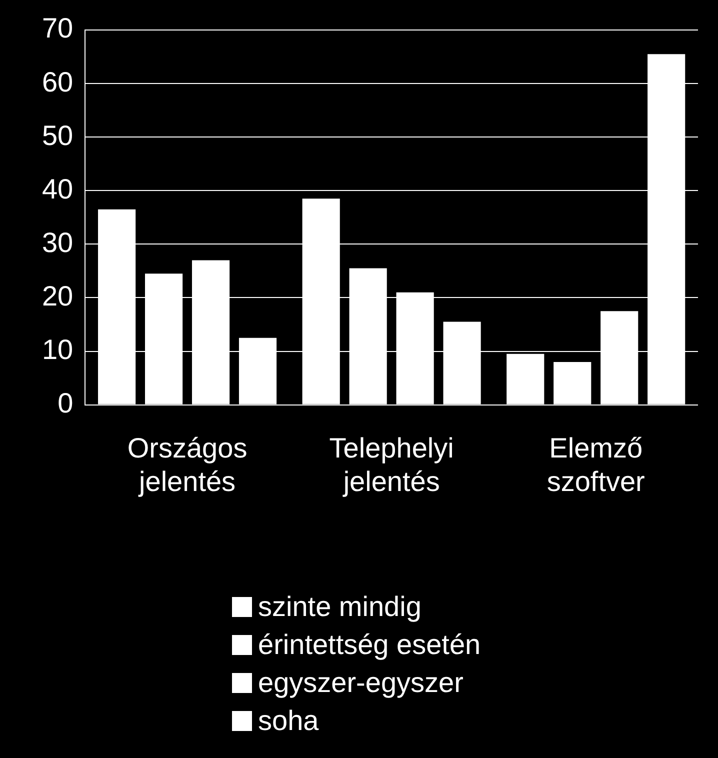  Describe the element at coordinates (58, 82) in the screenshot. I see `y-tick-label: 60` at that location.